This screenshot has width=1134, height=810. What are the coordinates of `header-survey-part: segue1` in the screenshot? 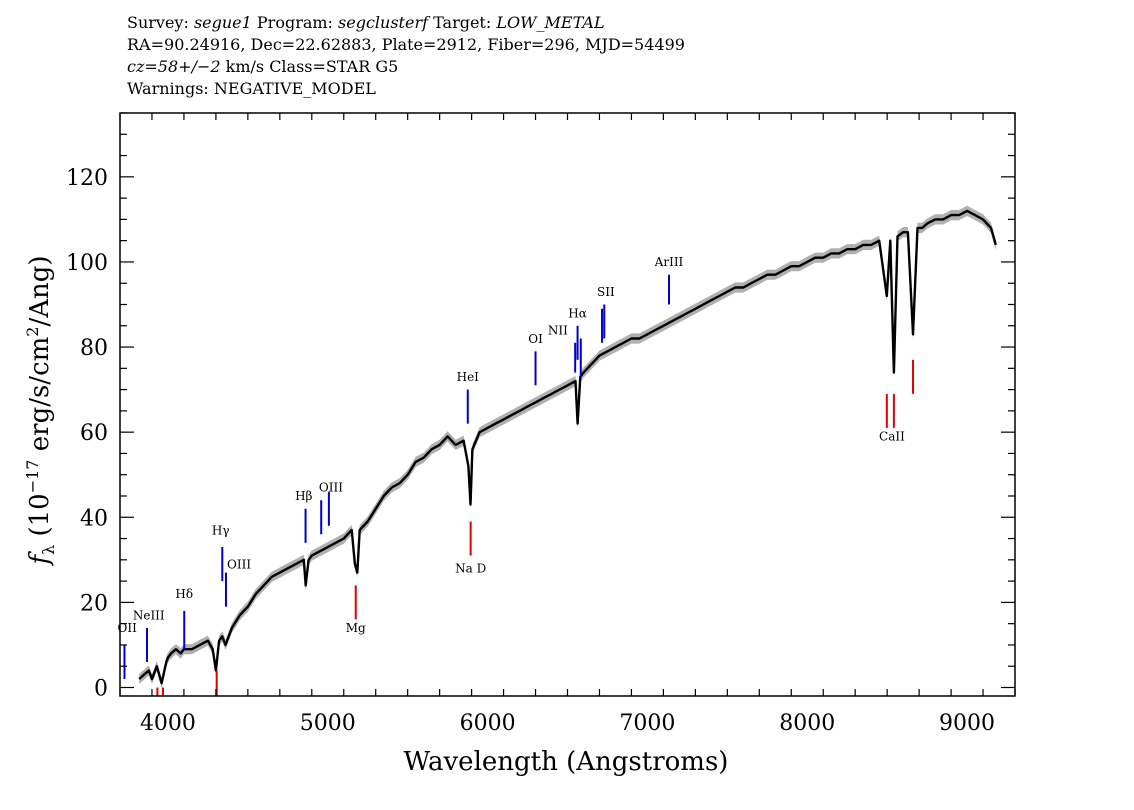 It's located at (222, 22).